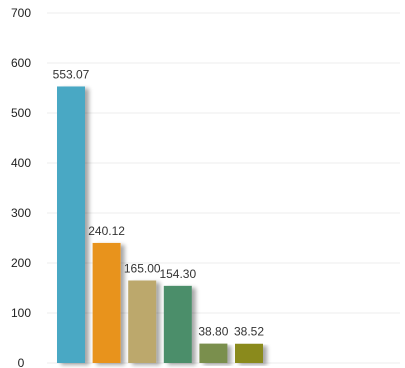 This screenshot has height=368, width=405. I want to click on y-tick-label: 200, so click(21, 263).